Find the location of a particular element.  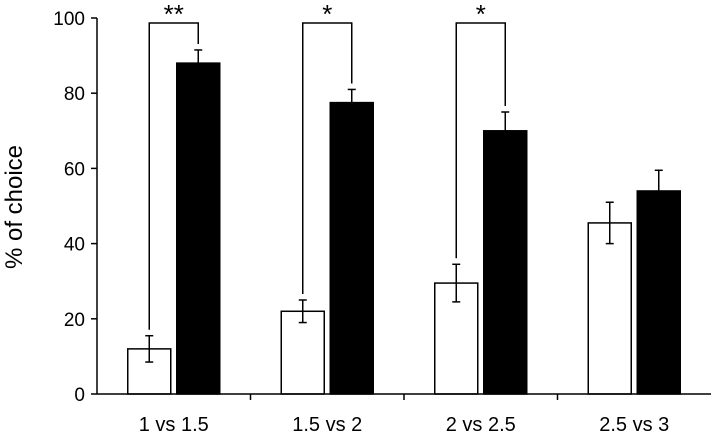

y-axis-ticks: 0 20 40 60 80 100 is located at coordinates (75, 207).